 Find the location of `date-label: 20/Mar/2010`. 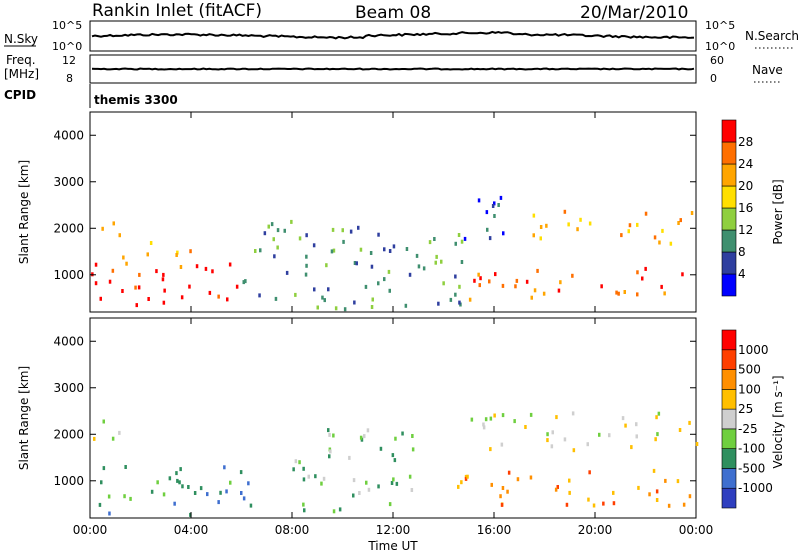

date-label: 20/Mar/2010 is located at coordinates (634, 13).